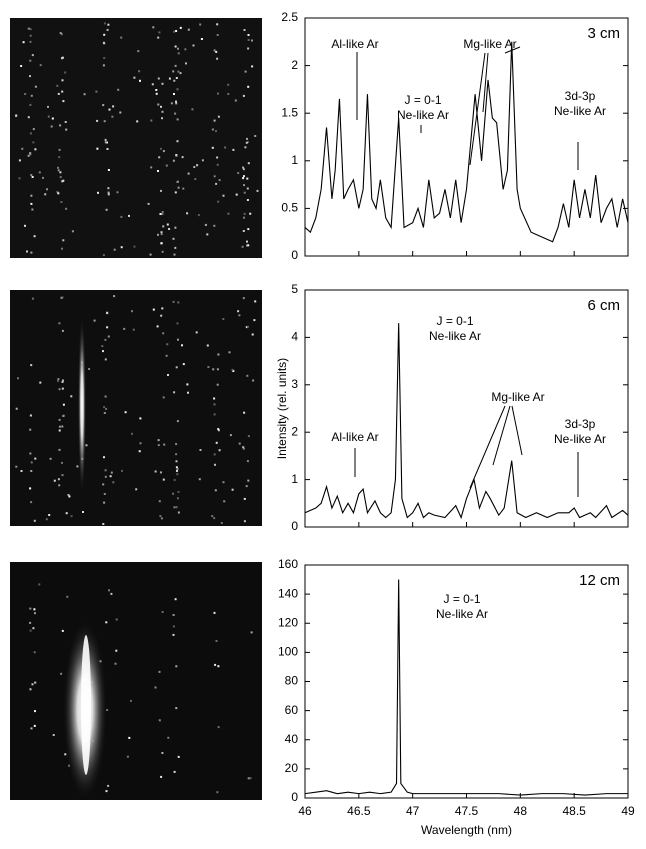 This screenshot has width=646, height=849. Describe the element at coordinates (294, 431) in the screenshot. I see `y-tick-label: 2` at that location.